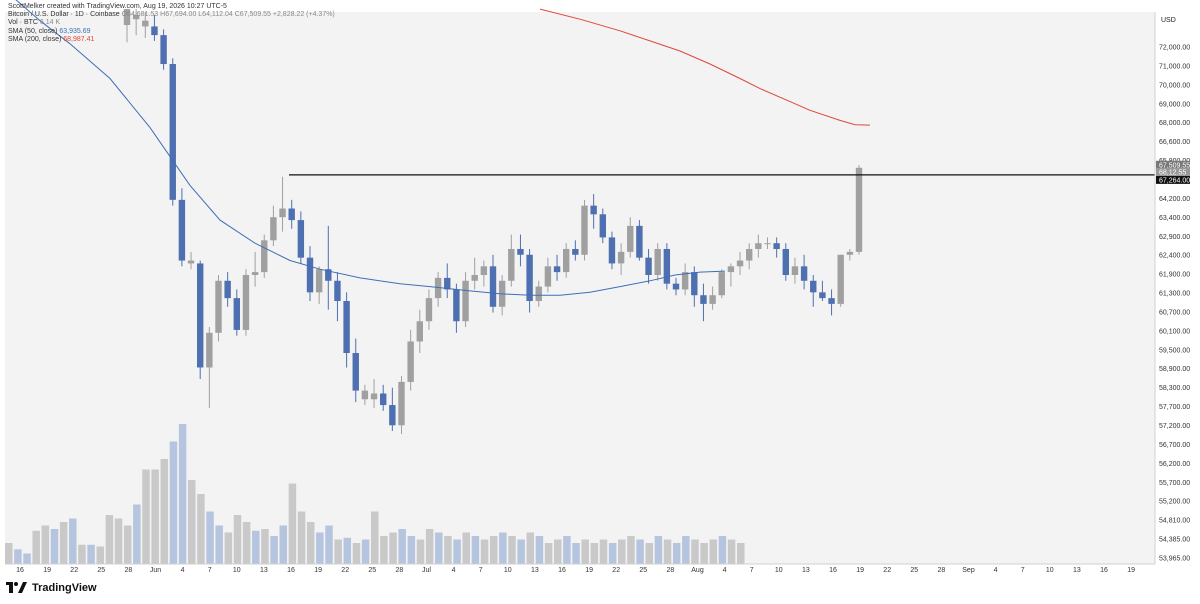  What do you see at coordinates (171, 40) in the screenshot?
I see `sma200-legend: SMA (200, close) 68,987.41` at bounding box center [171, 40].